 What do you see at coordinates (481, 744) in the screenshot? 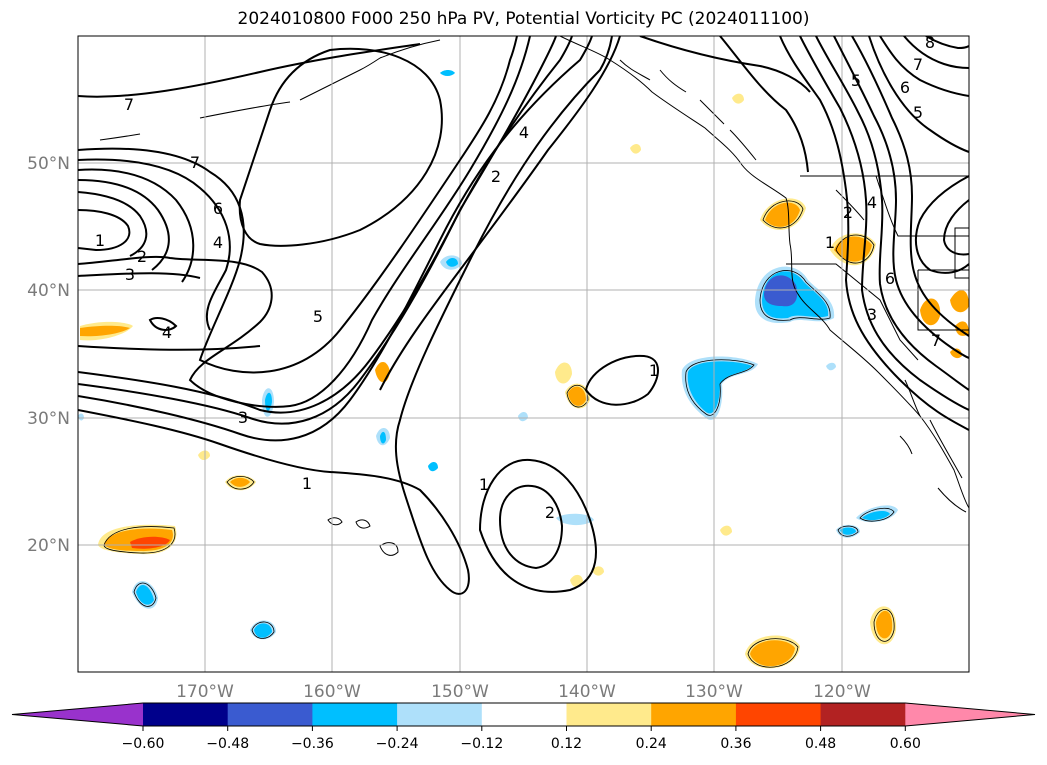
I see `colorbar-tick-label: −0.12` at bounding box center [481, 744].